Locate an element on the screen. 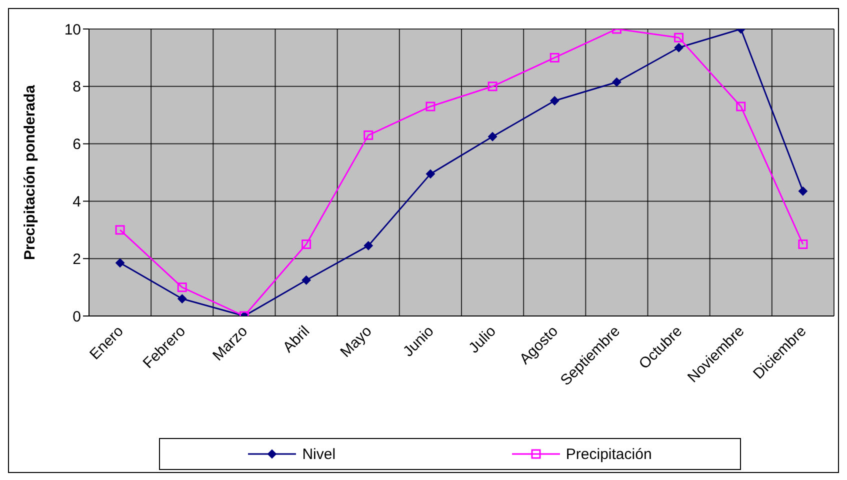 This screenshot has height=480, width=847. y-tick-label: 8 is located at coordinates (76, 87).